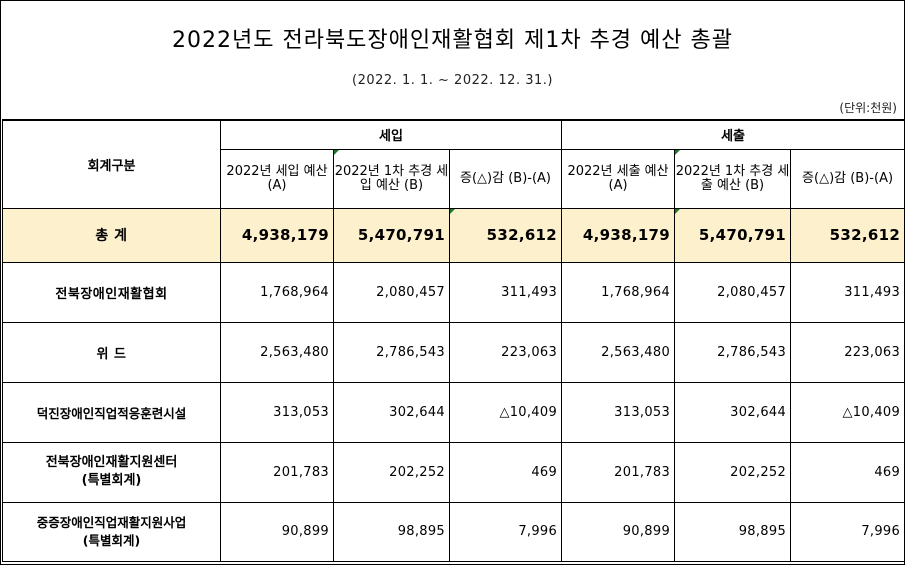 The image size is (905, 565). What do you see at coordinates (111, 292) in the screenshot?
I see `row-label: 전북장애인재활협회` at bounding box center [111, 292].